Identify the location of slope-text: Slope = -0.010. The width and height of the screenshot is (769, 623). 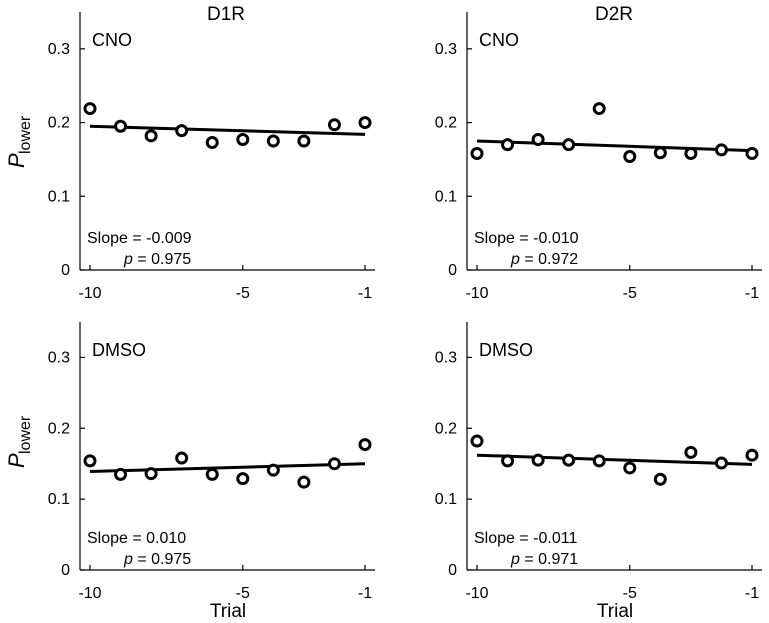
(526, 238).